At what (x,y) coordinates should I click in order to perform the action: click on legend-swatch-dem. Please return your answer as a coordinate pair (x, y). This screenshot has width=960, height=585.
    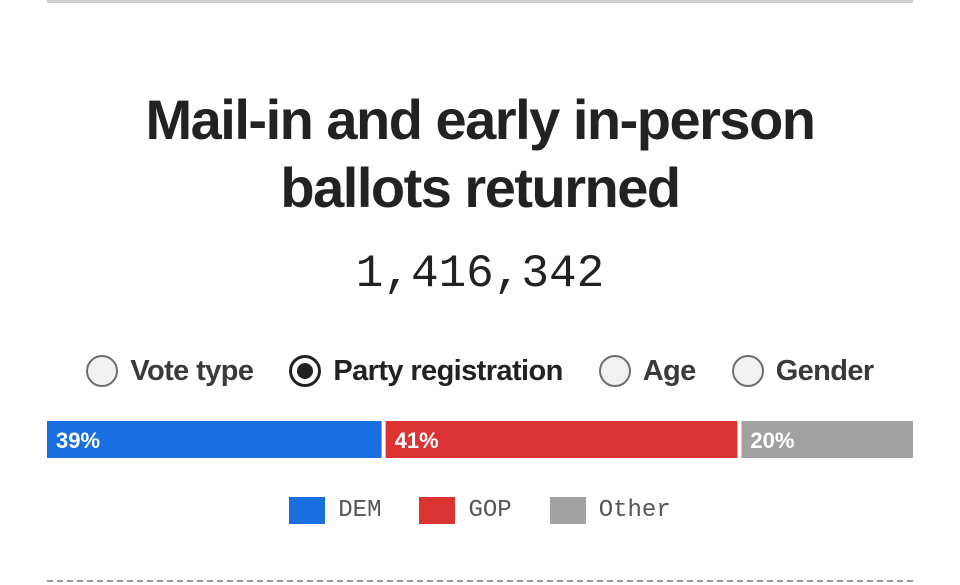
    Looking at the image, I should click on (307, 510).